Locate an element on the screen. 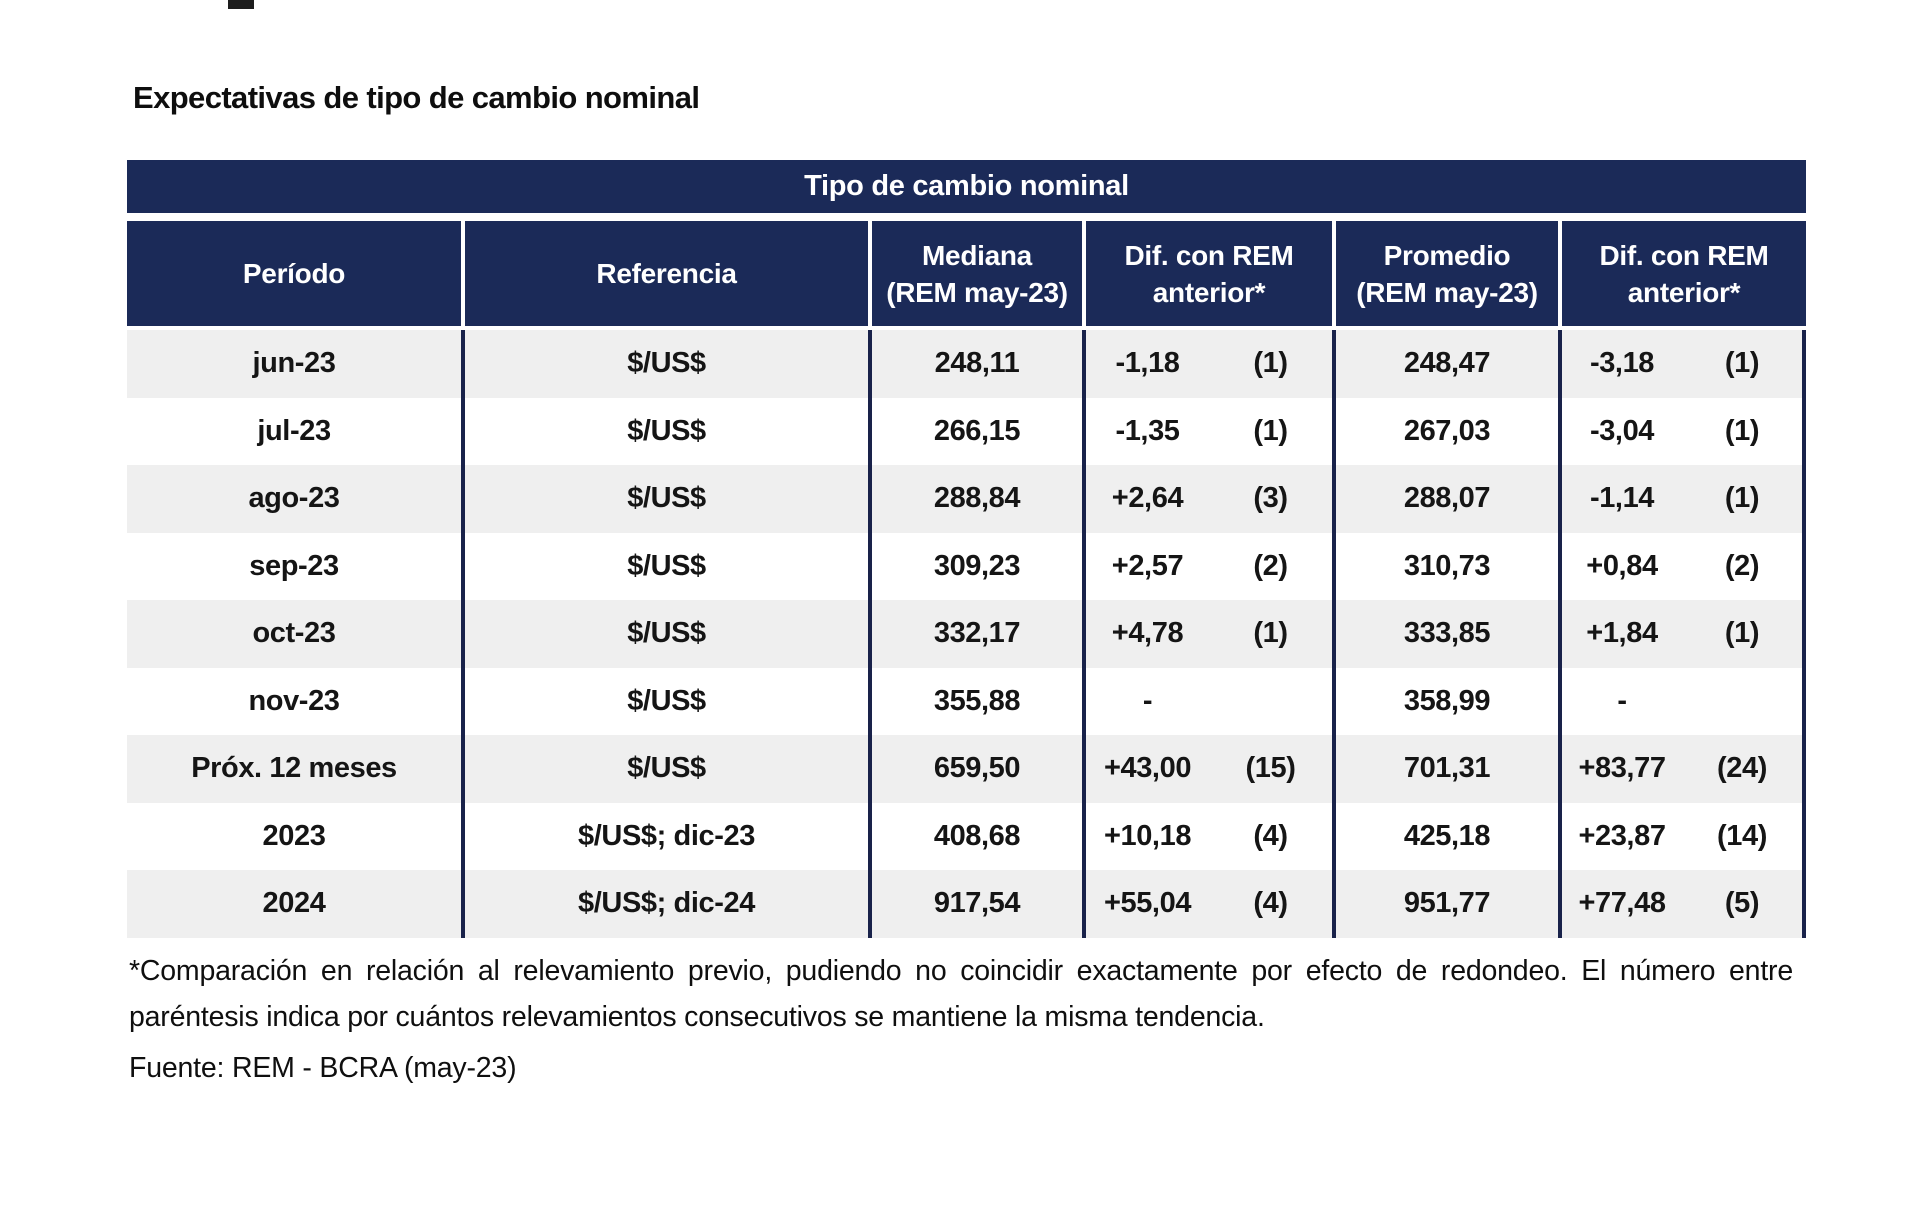  header-line: (REM may-23) is located at coordinates (977, 292).